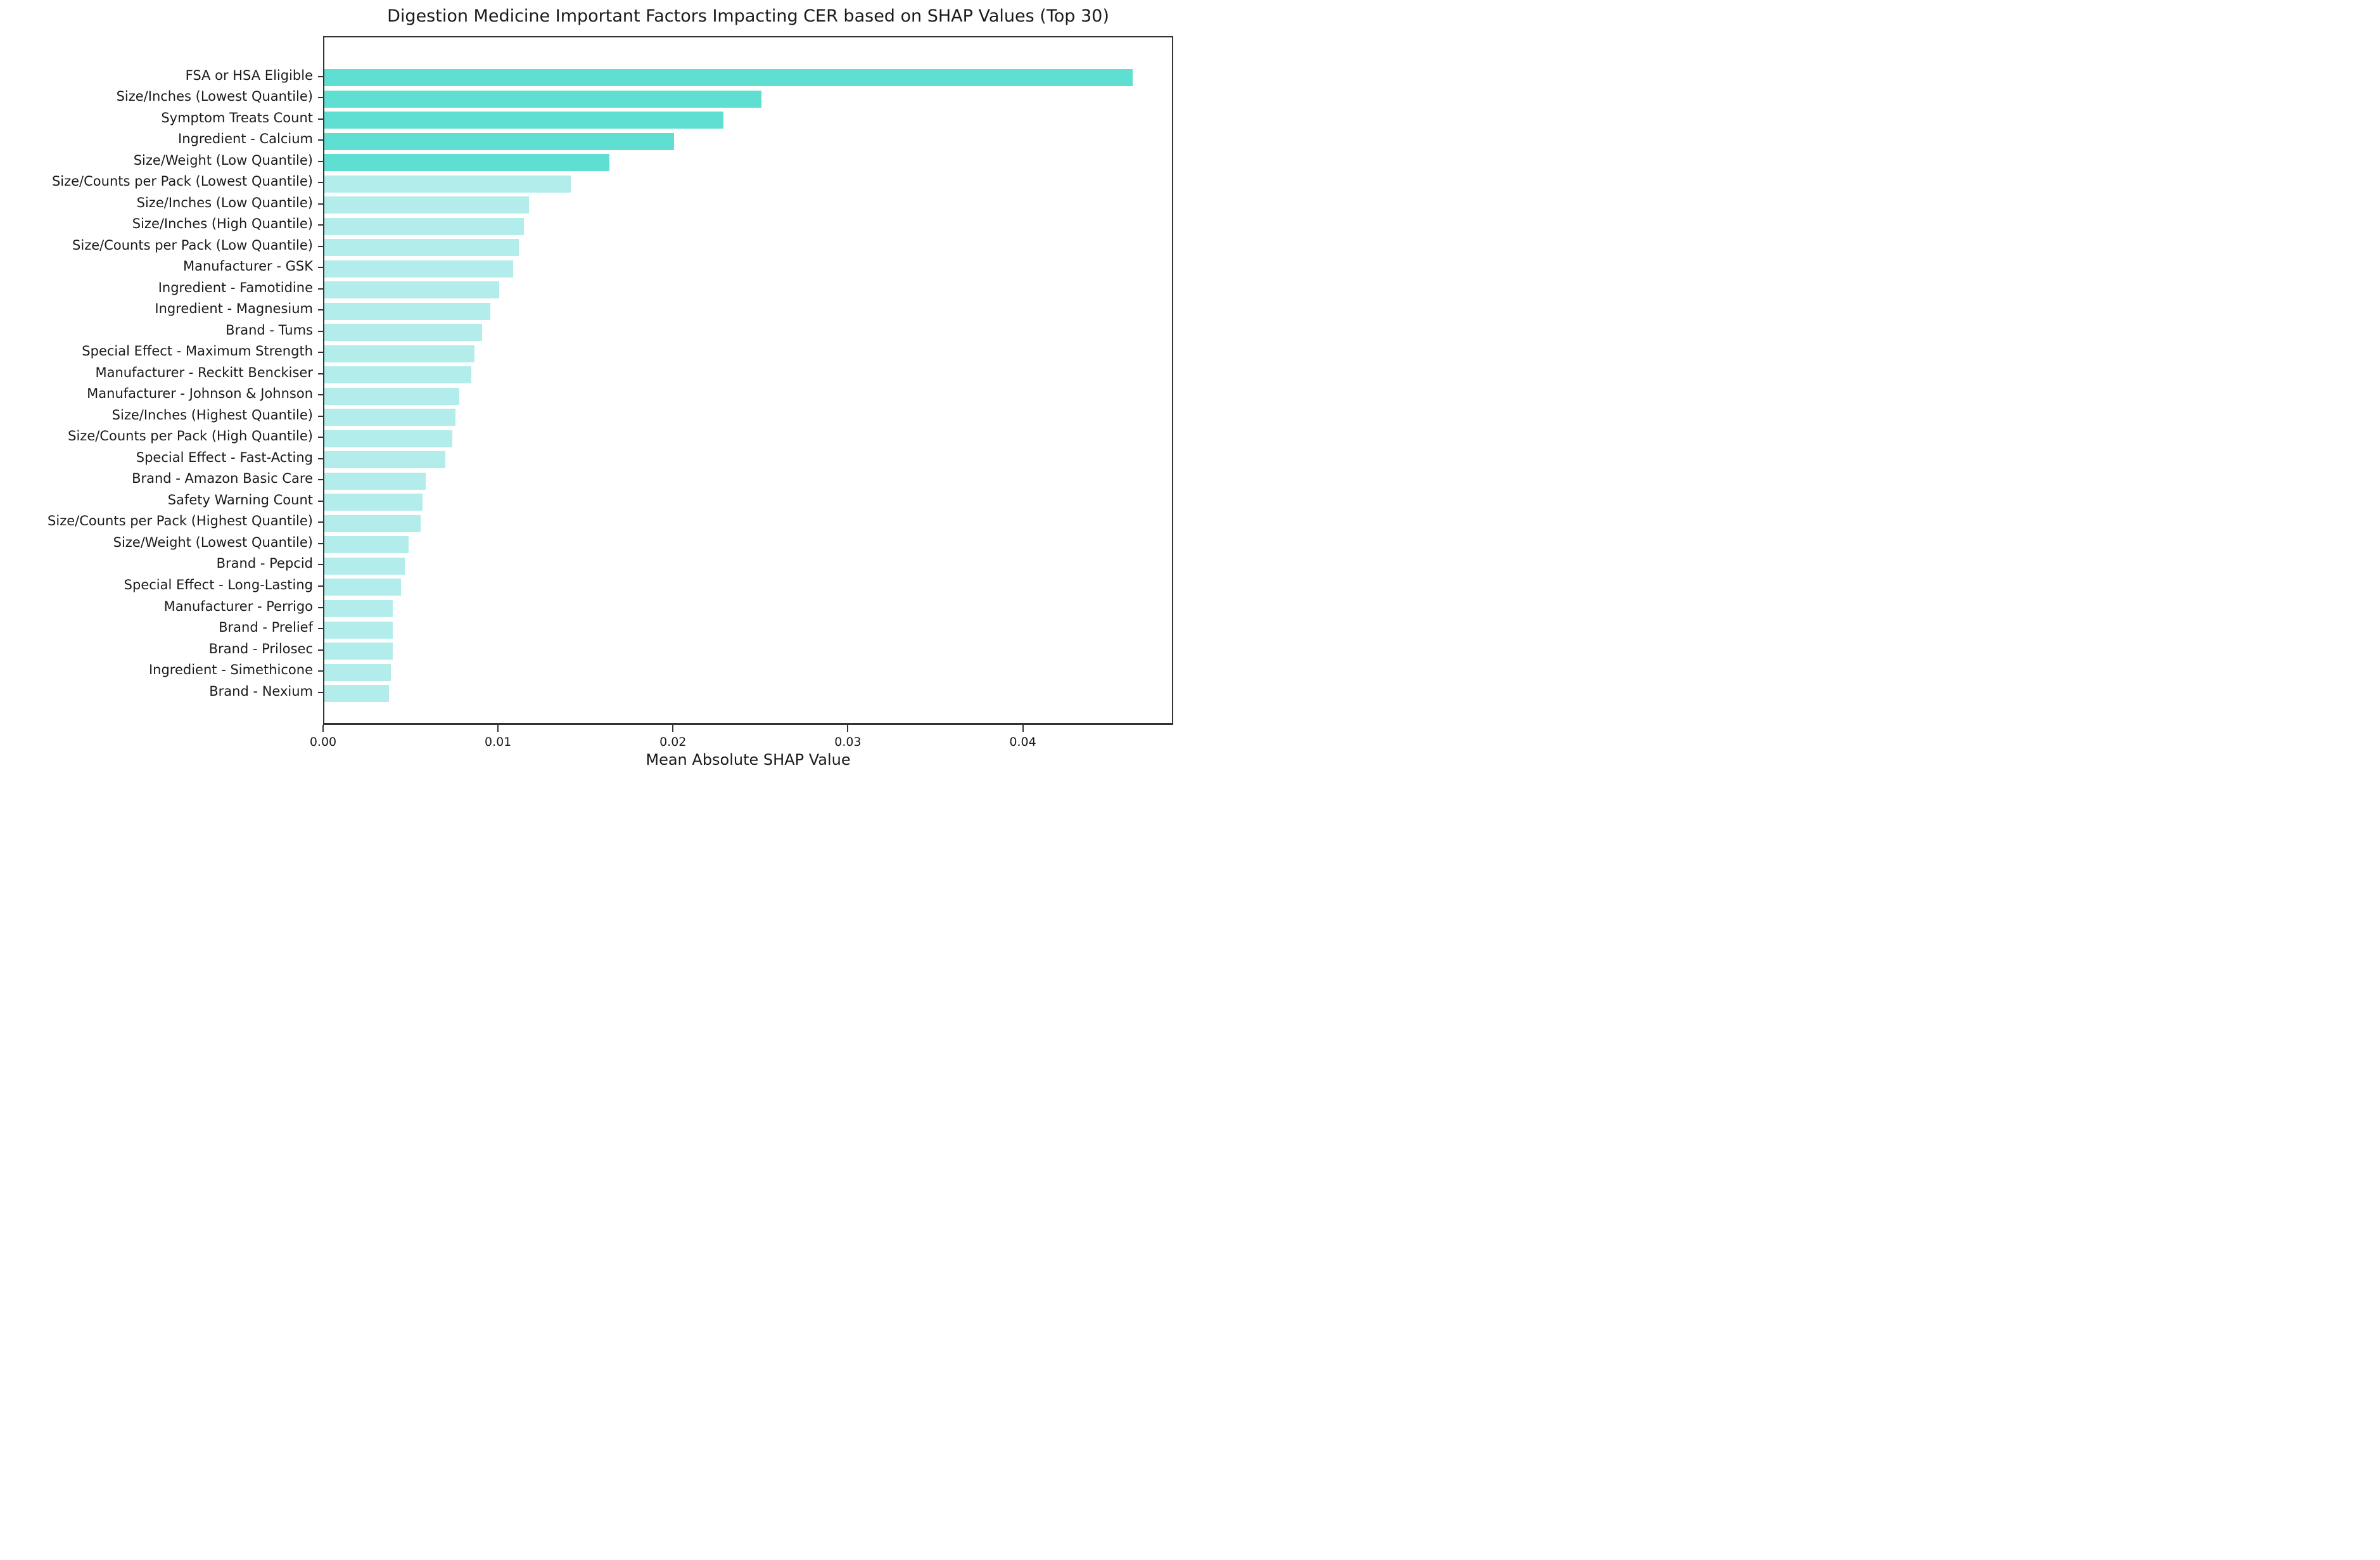 The height and width of the screenshot is (1560, 2380). I want to click on y-tick-label: Brand - Amazon Basic Care, so click(222, 479).